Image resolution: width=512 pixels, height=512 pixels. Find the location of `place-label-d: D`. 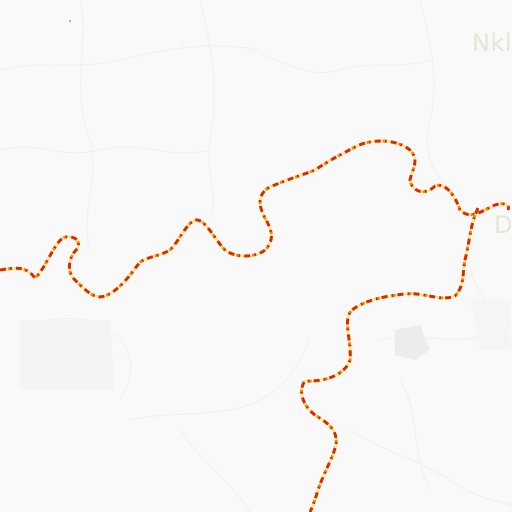

place-label-d: D is located at coordinates (503, 225).